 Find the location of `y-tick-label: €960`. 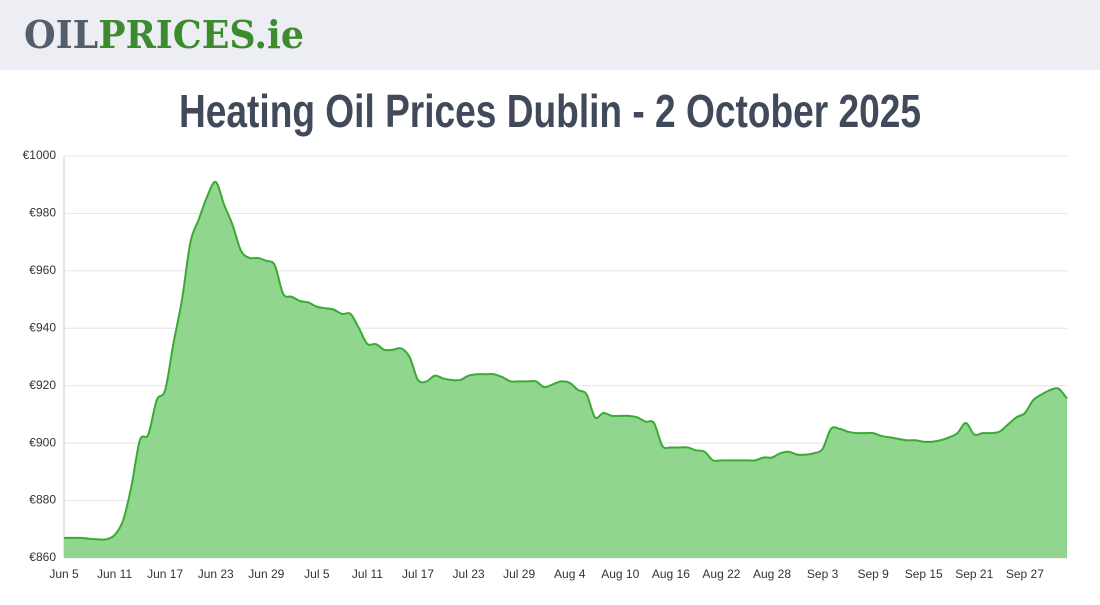

y-tick-label: €960 is located at coordinates (42, 270).